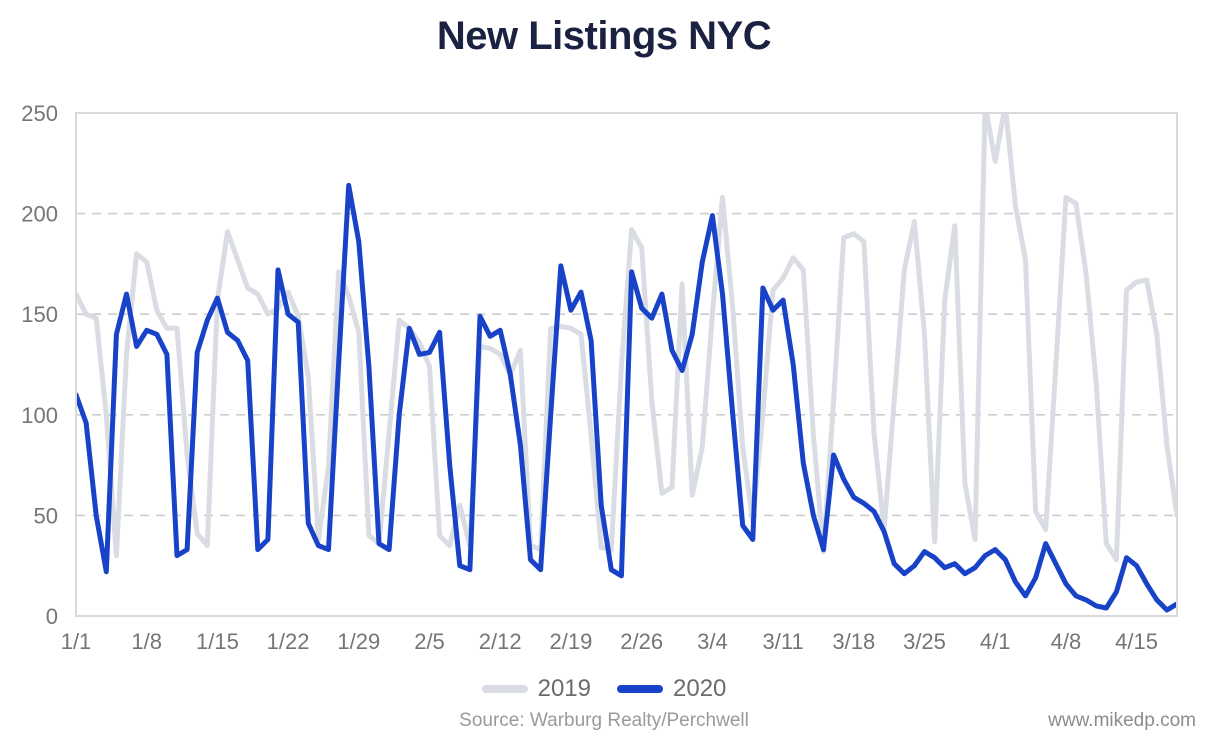 The image size is (1208, 744). Describe the element at coordinates (671, 689) in the screenshot. I see `legend-item-2020: 2020` at that location.